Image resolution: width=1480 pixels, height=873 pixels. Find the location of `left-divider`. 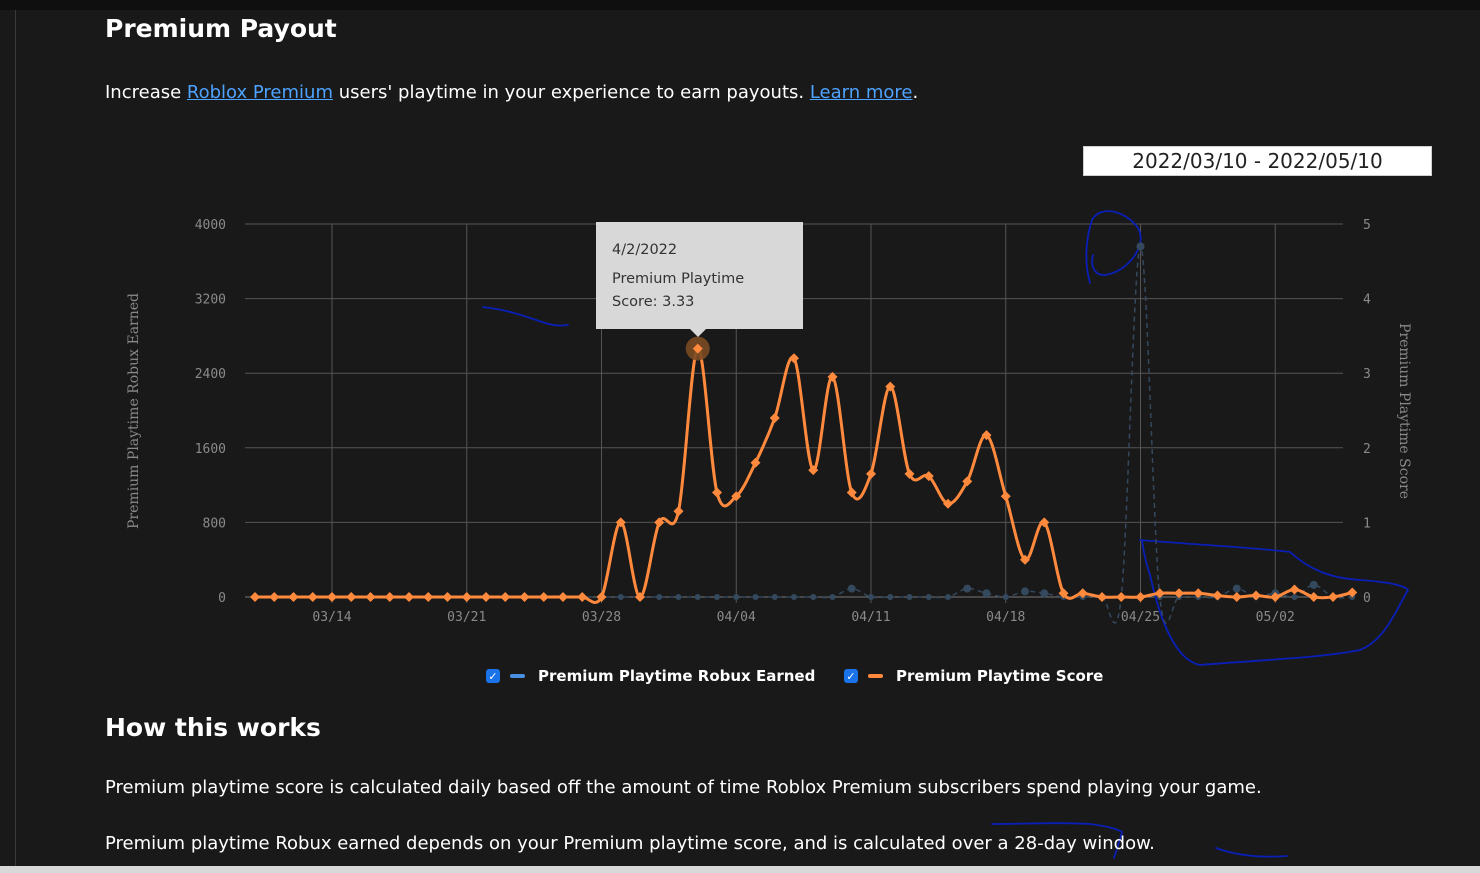

left-divider is located at coordinates (15, 441).